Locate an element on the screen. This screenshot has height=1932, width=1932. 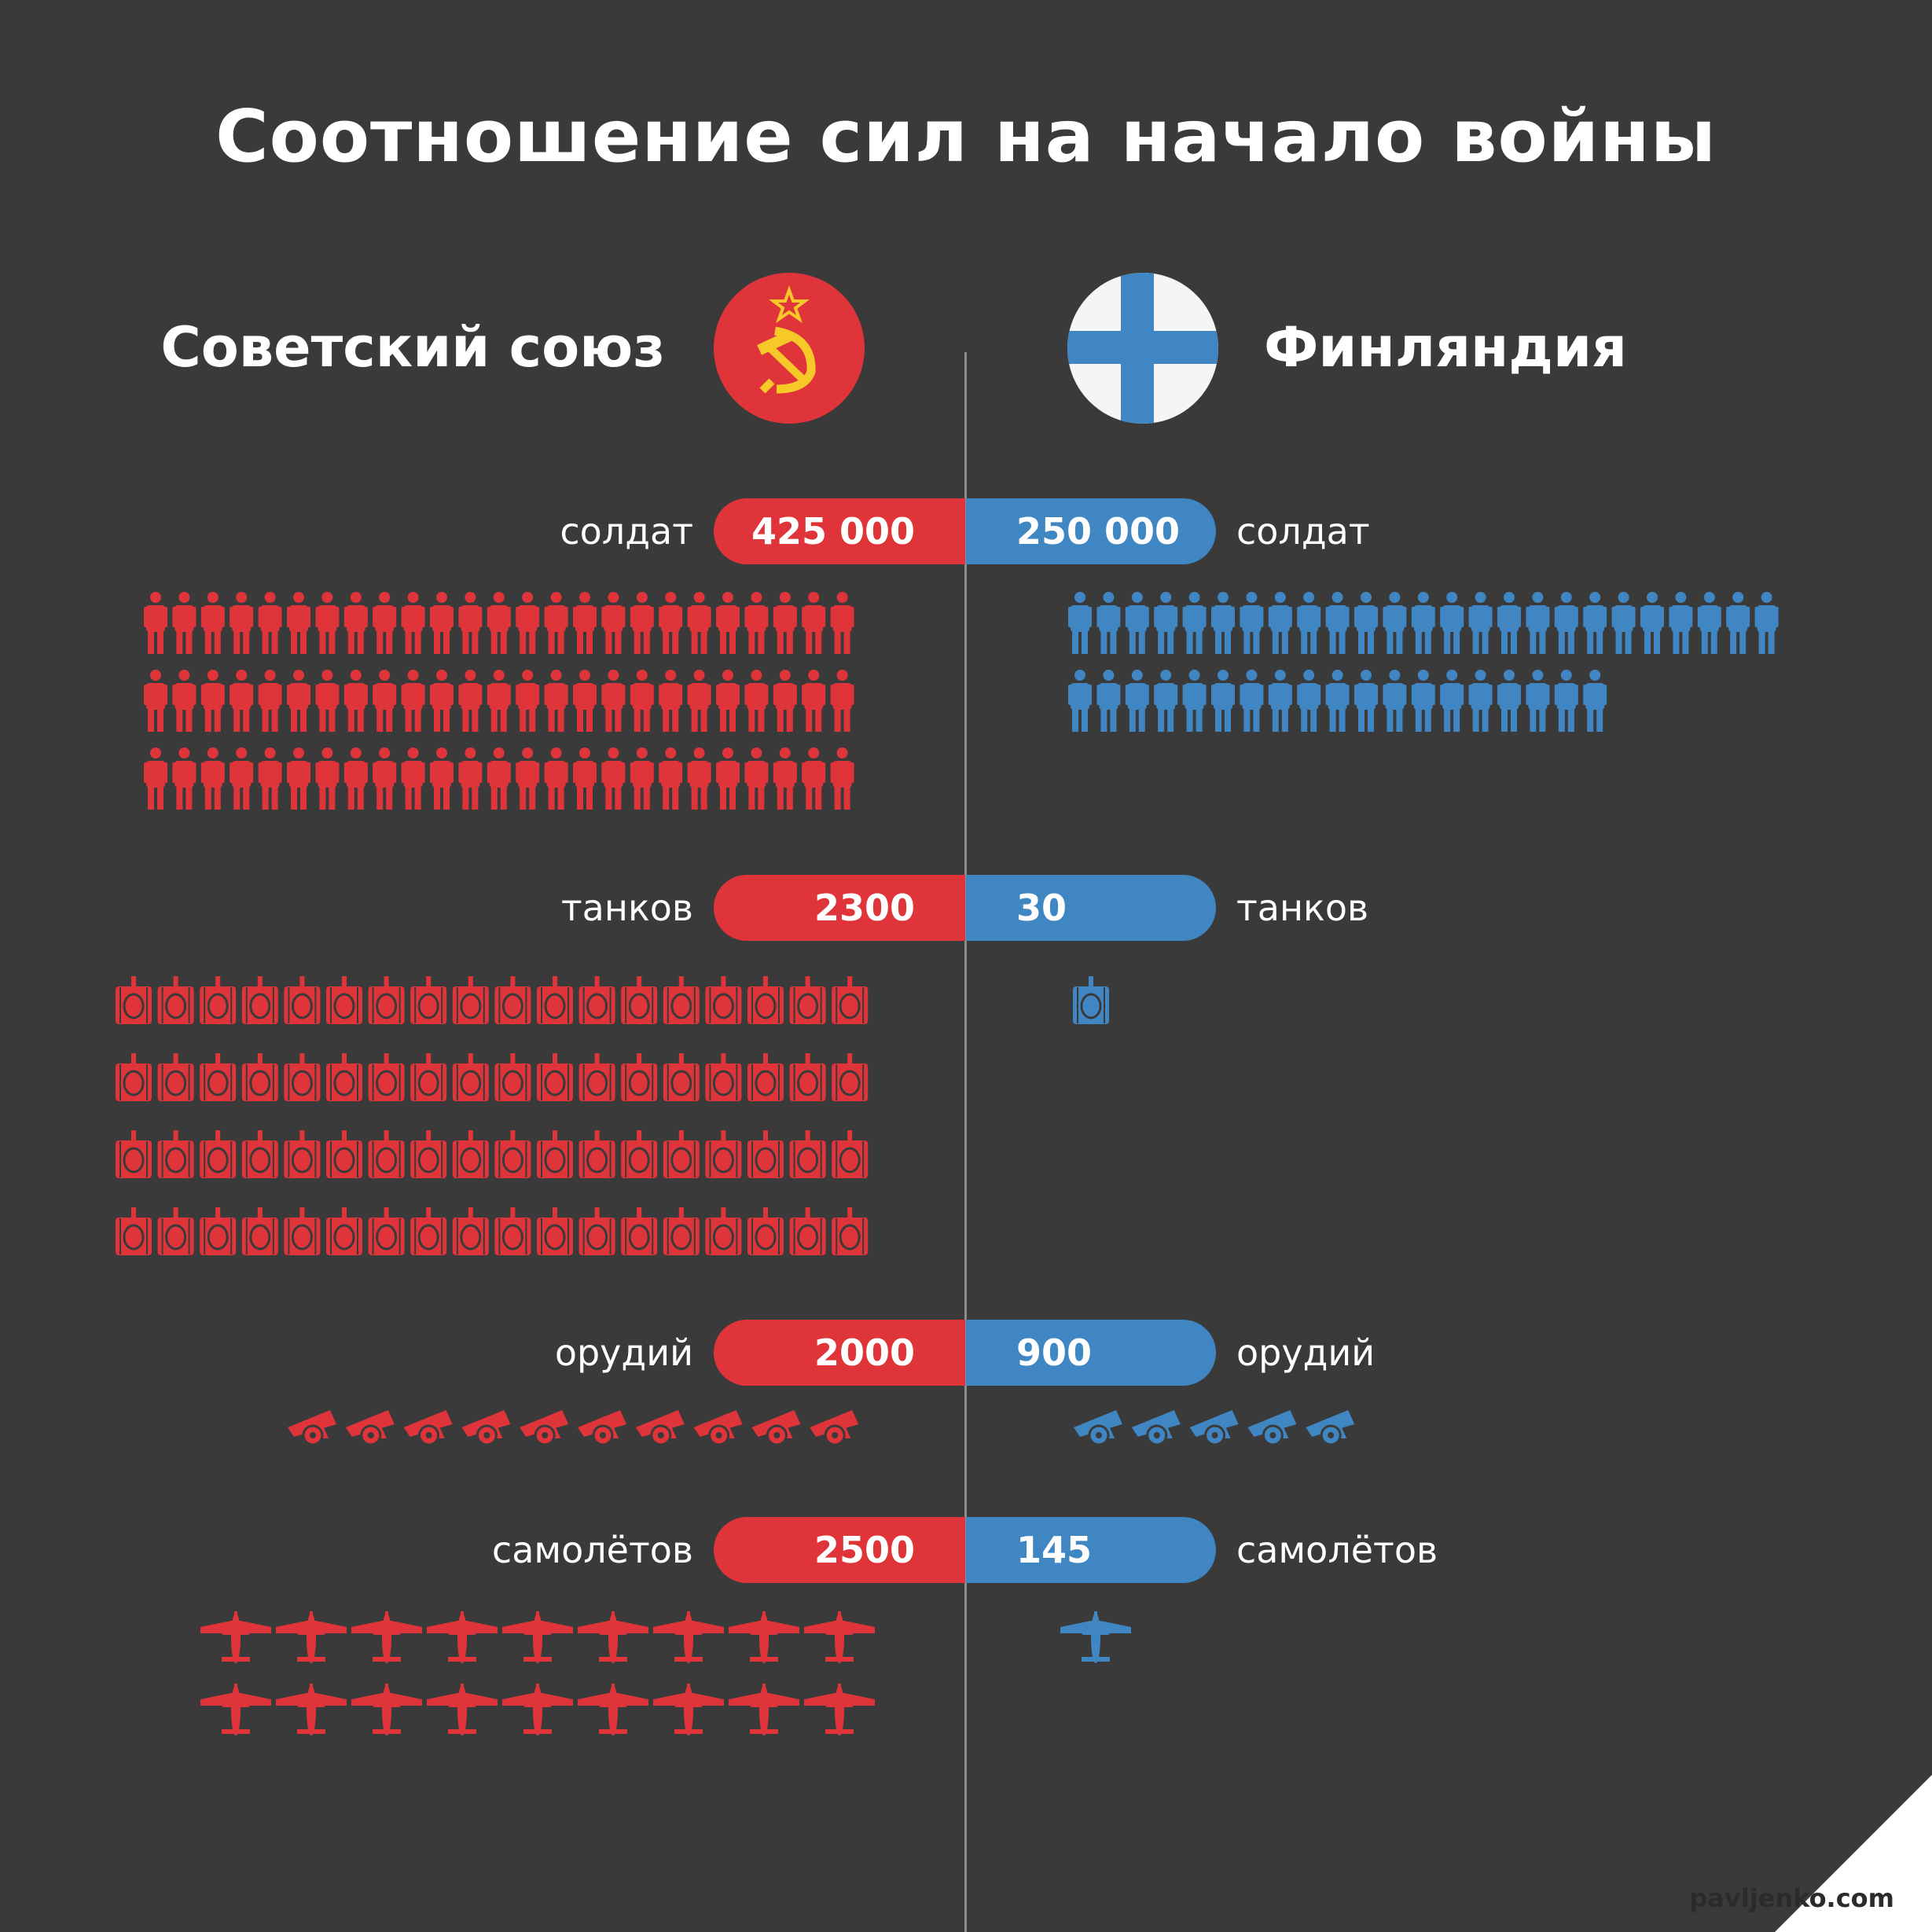
category-label-left-tanks: танков is located at coordinates (626, 908).